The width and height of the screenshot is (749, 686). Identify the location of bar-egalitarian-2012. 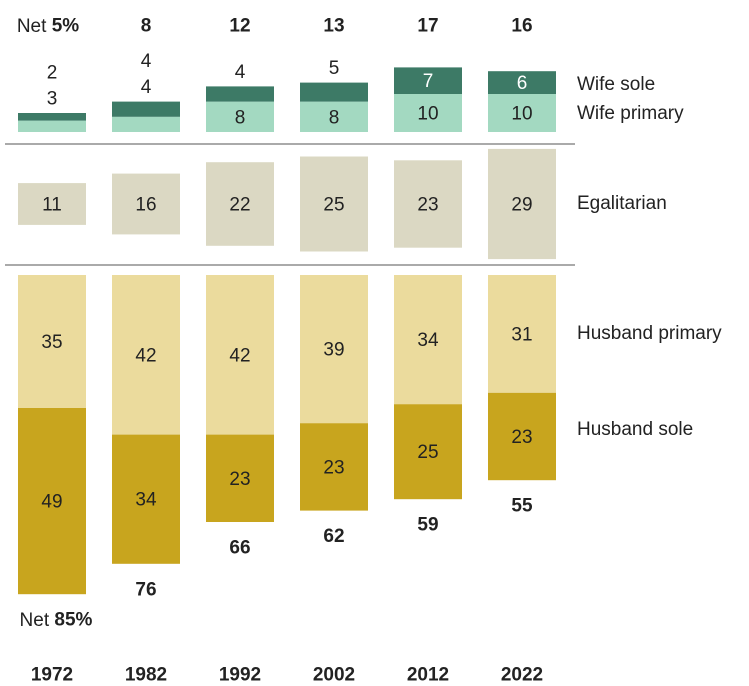
(428, 204).